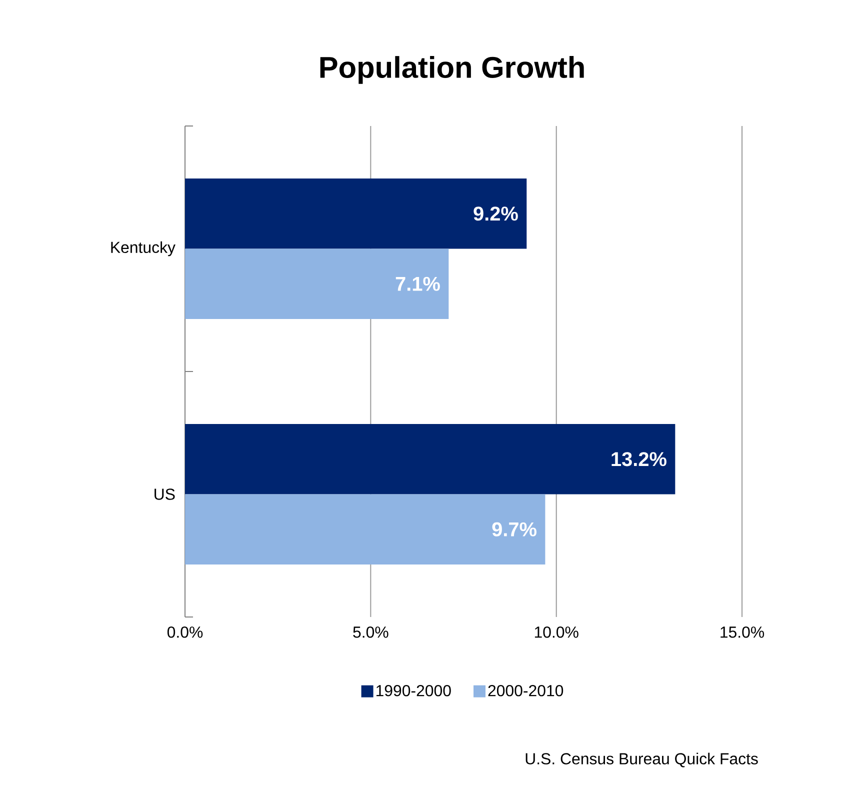 The width and height of the screenshot is (853, 791). What do you see at coordinates (514, 529) in the screenshot?
I see `data-label: 9.7%` at bounding box center [514, 529].